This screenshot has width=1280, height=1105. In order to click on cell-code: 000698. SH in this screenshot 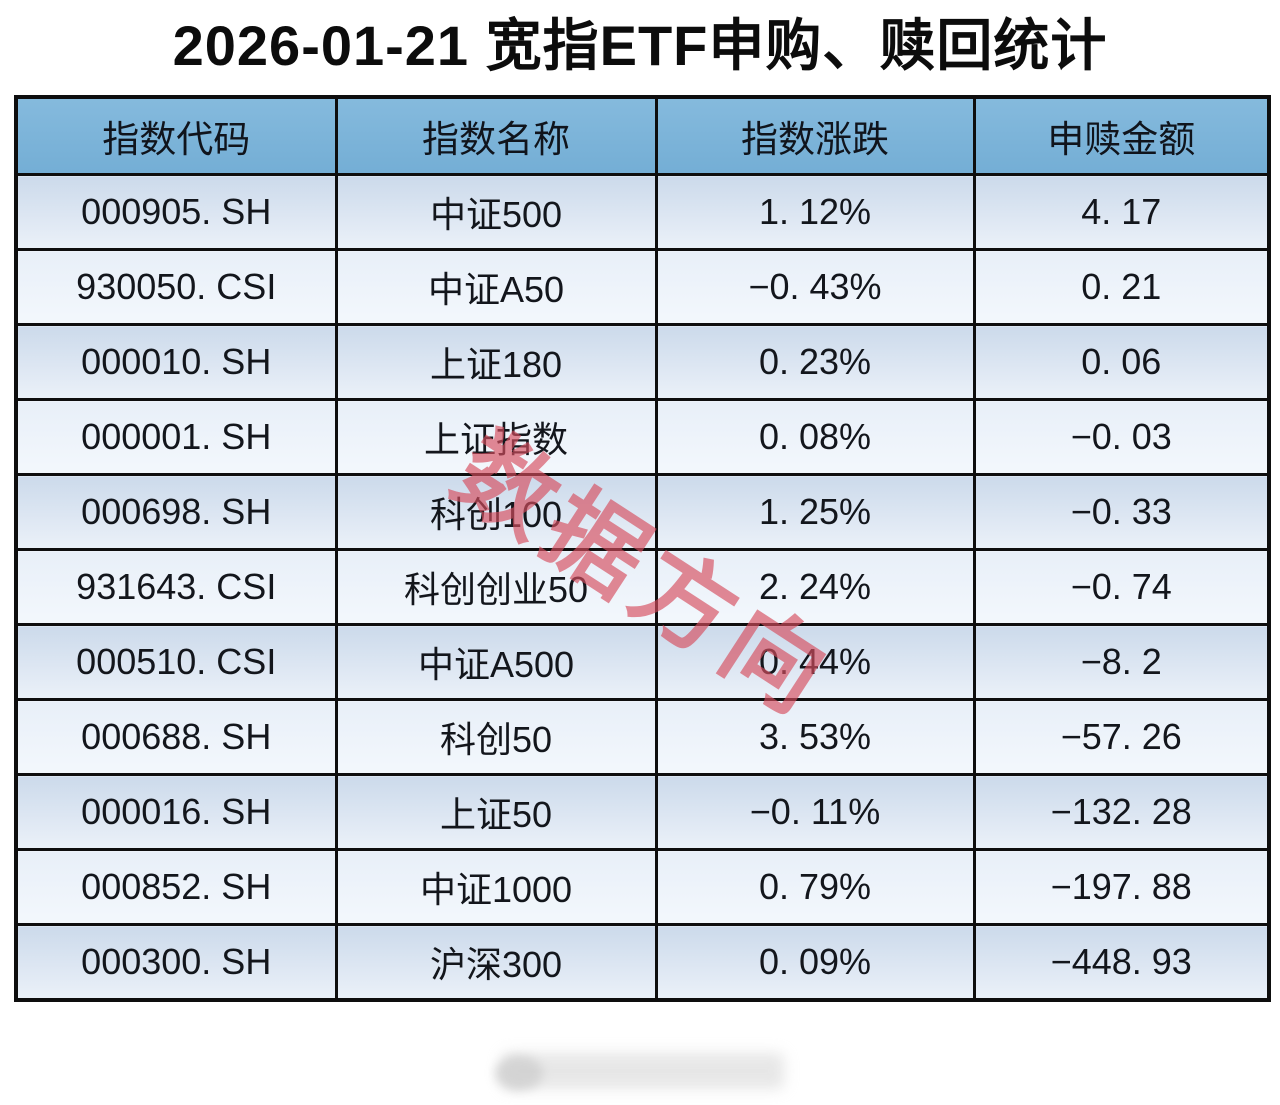, I will do `click(176, 512)`.